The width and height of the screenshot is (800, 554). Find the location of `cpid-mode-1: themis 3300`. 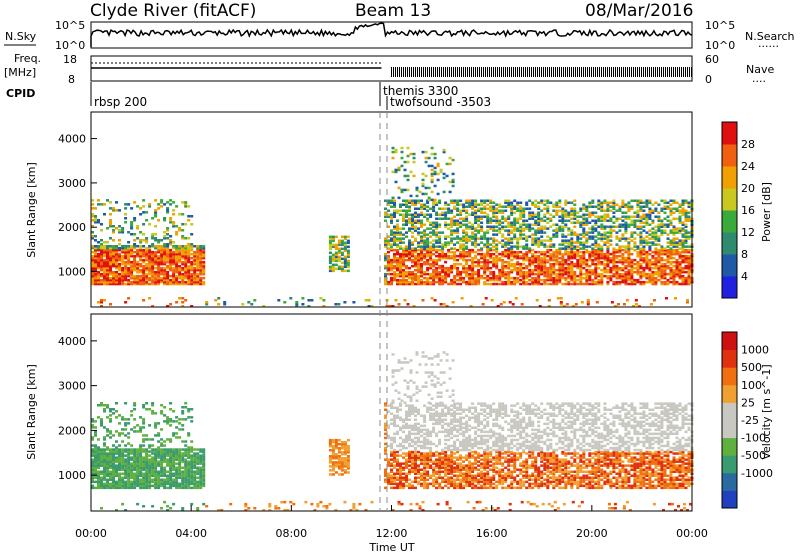

cpid-mode-1: themis 3300 is located at coordinates (420, 91).